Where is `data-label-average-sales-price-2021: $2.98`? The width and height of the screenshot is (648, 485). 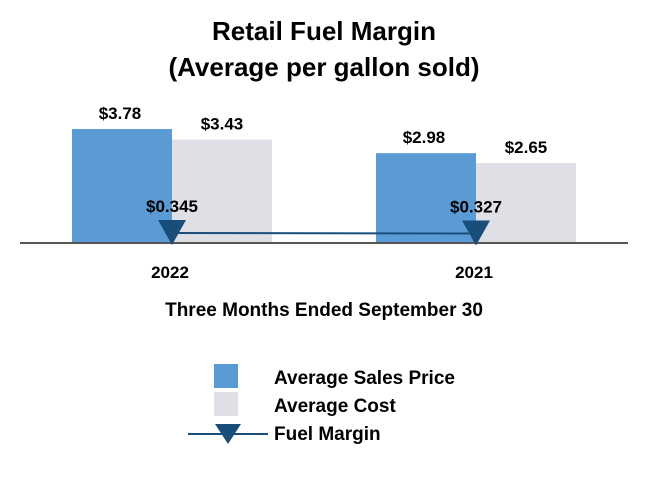 data-label-average-sales-price-2021: $2.98 is located at coordinates (424, 137).